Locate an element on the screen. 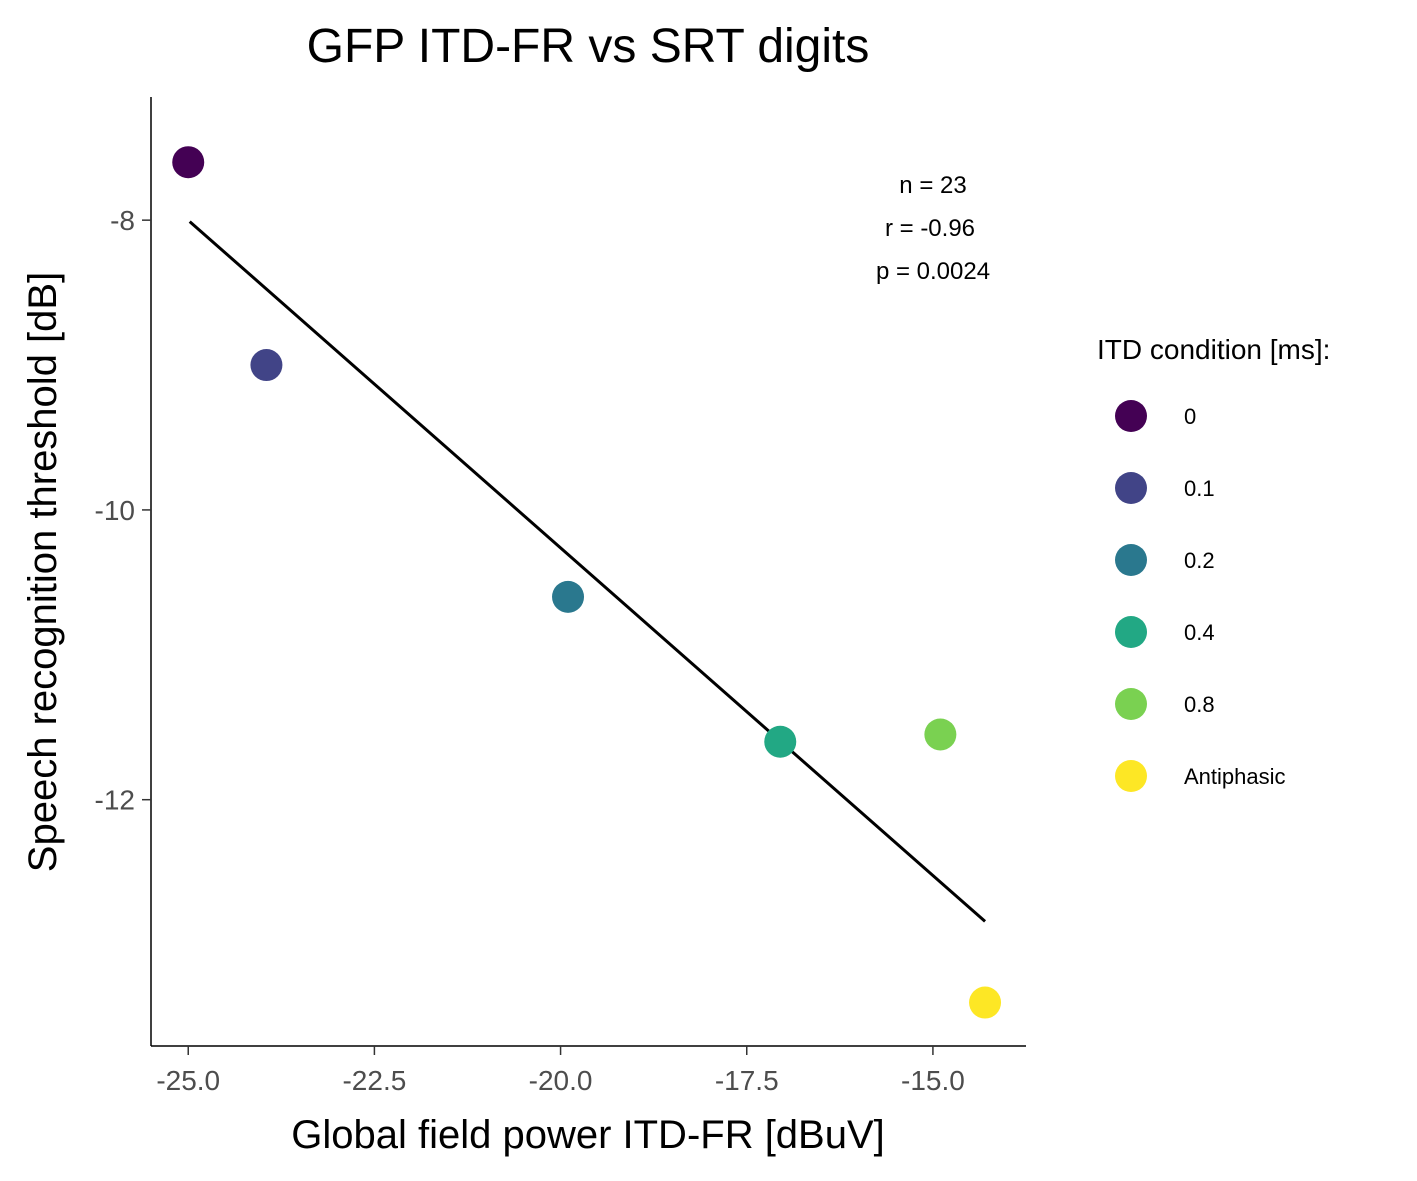 The width and height of the screenshot is (1417, 1181). x-axis-ticks: -25.0 -22.5 -20.0 -17.5 -15.0 is located at coordinates (560, 1071).